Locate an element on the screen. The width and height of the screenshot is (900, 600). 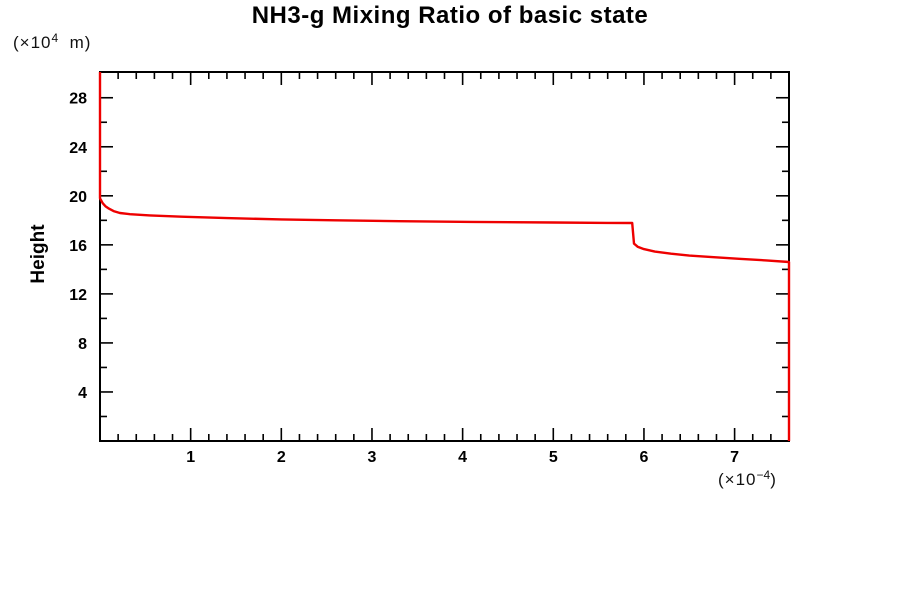
x-tick-label: 5 is located at coordinates (553, 457).